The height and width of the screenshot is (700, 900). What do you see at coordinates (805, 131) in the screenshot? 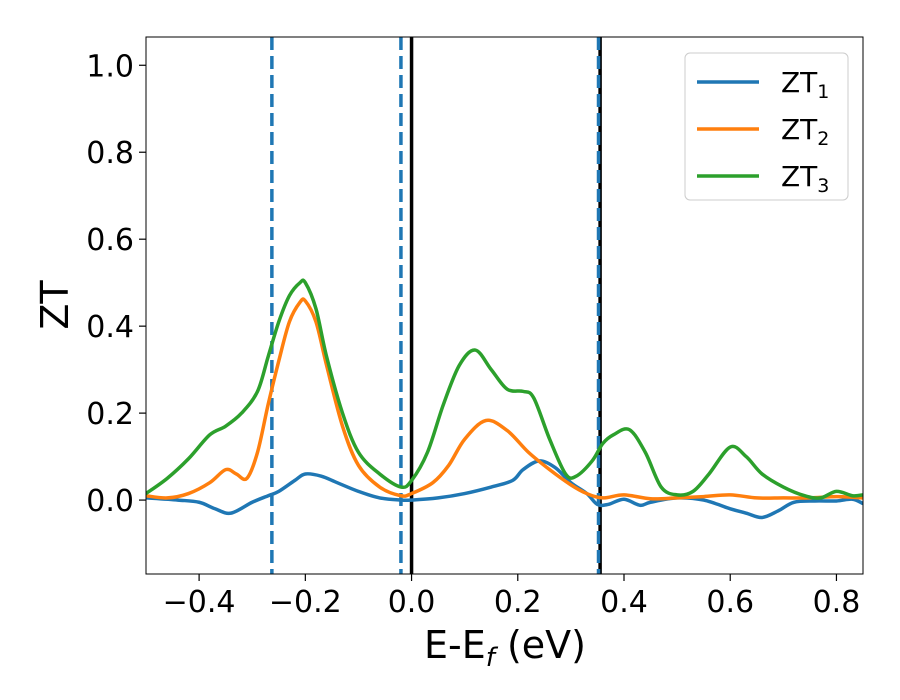
I see `legend-label-zt2: ZT2` at bounding box center [805, 131].